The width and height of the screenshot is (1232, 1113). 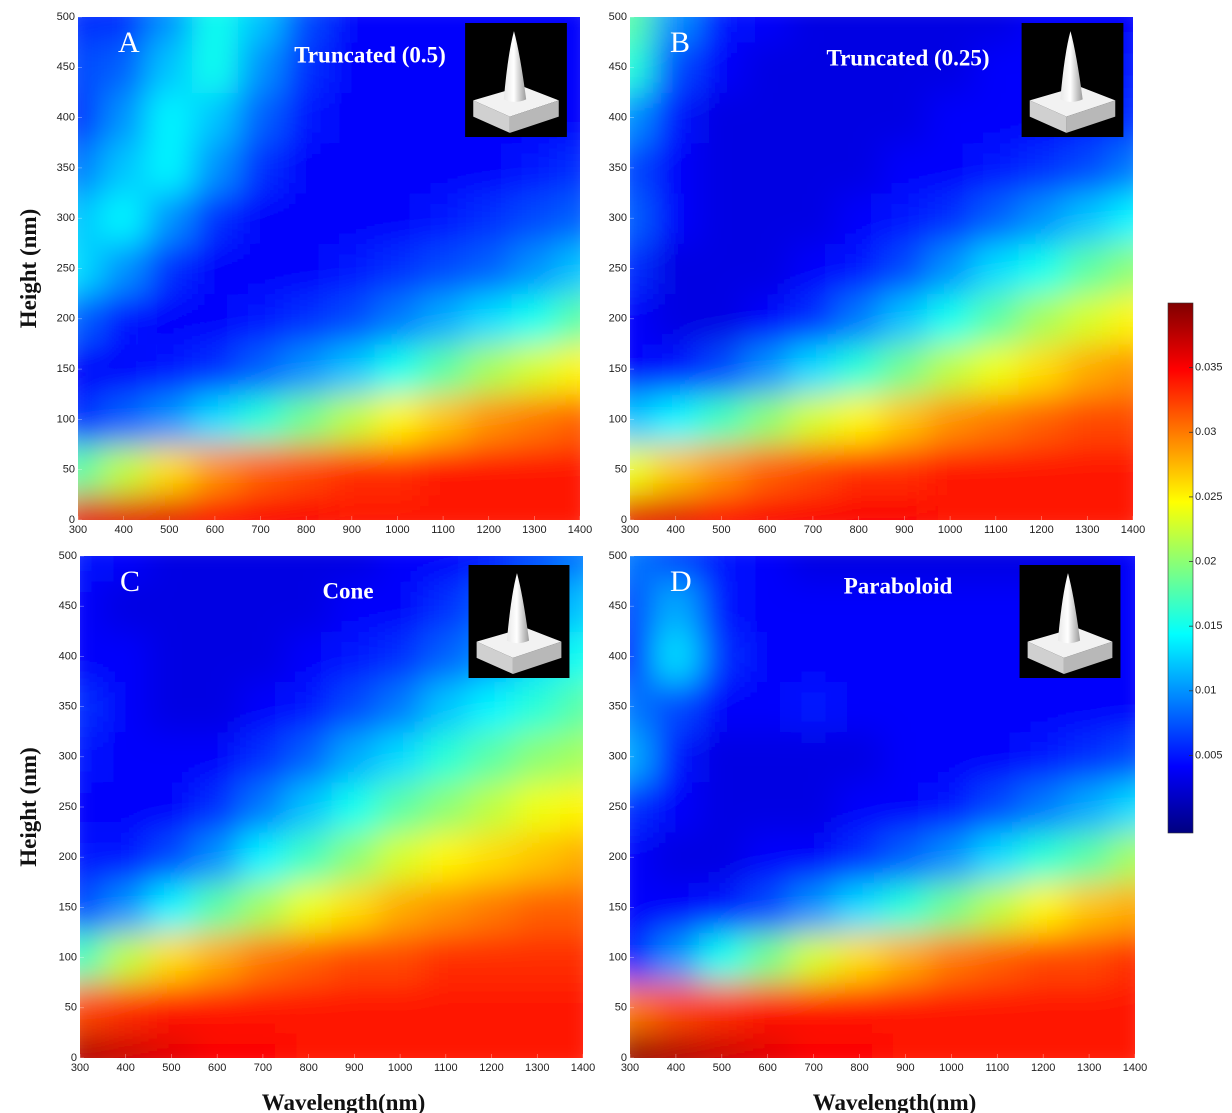 I want to click on panel-title: Paraboloid, so click(x=898, y=585).